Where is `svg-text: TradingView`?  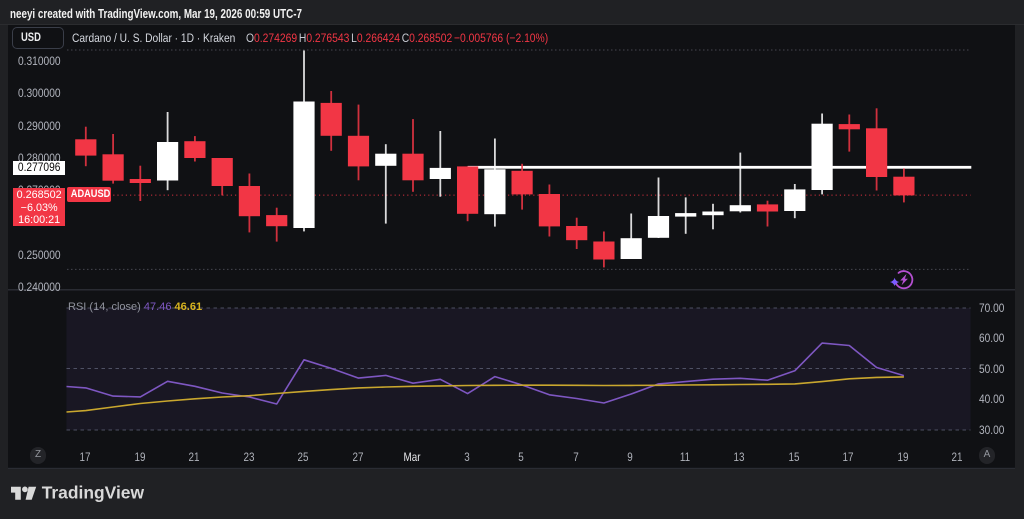 svg-text: TradingView is located at coordinates (93, 492).